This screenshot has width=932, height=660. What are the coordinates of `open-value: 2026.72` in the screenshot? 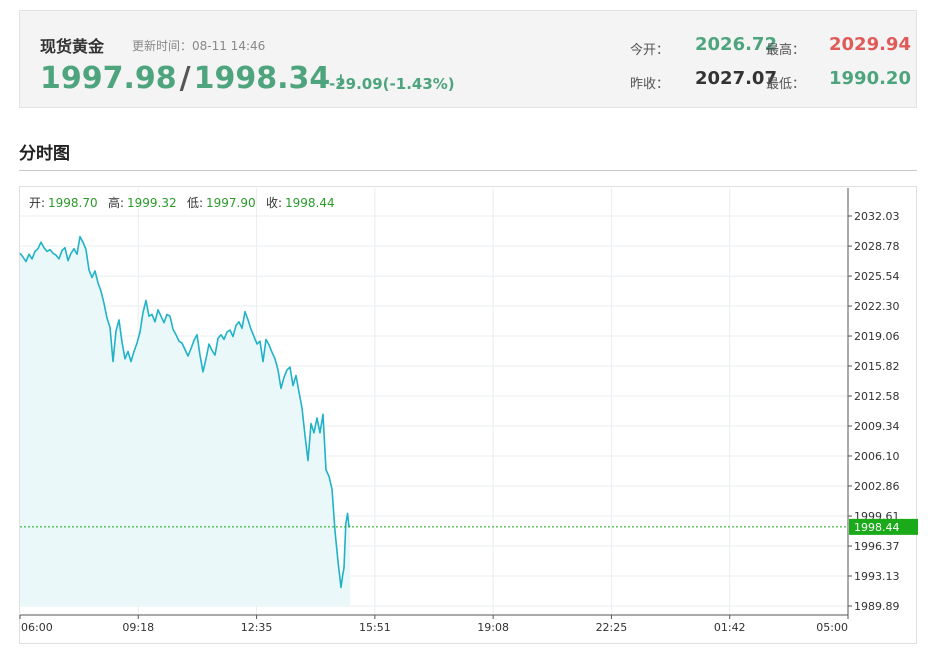 It's located at (736, 44).